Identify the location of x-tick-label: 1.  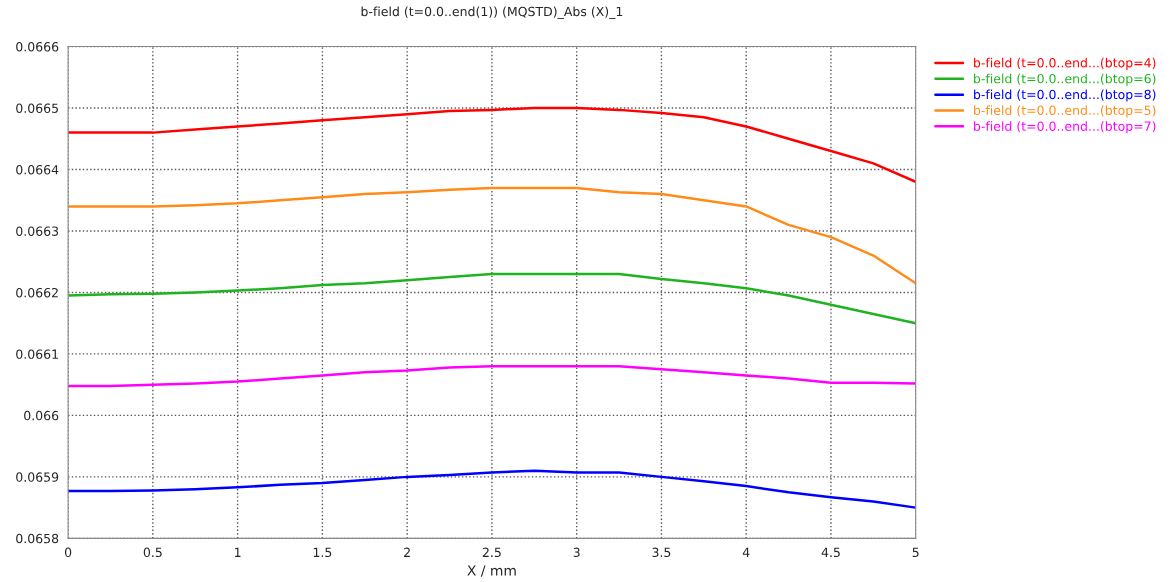
(238, 552).